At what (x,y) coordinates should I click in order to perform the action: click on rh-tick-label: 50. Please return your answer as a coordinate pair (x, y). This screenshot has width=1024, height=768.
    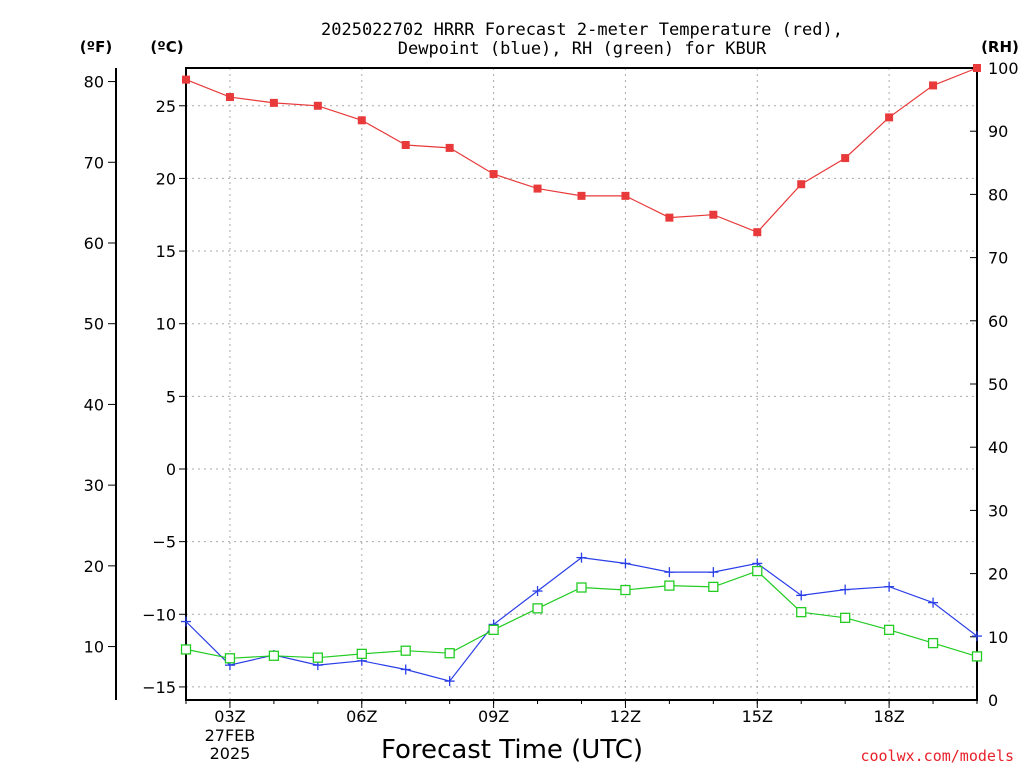
    Looking at the image, I should click on (998, 384).